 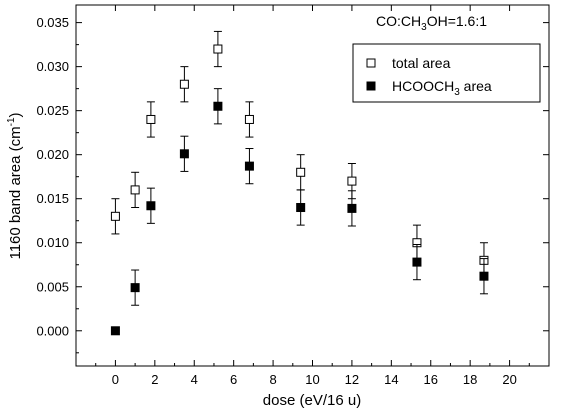 I want to click on x-tick-label: 12, so click(x=352, y=379).